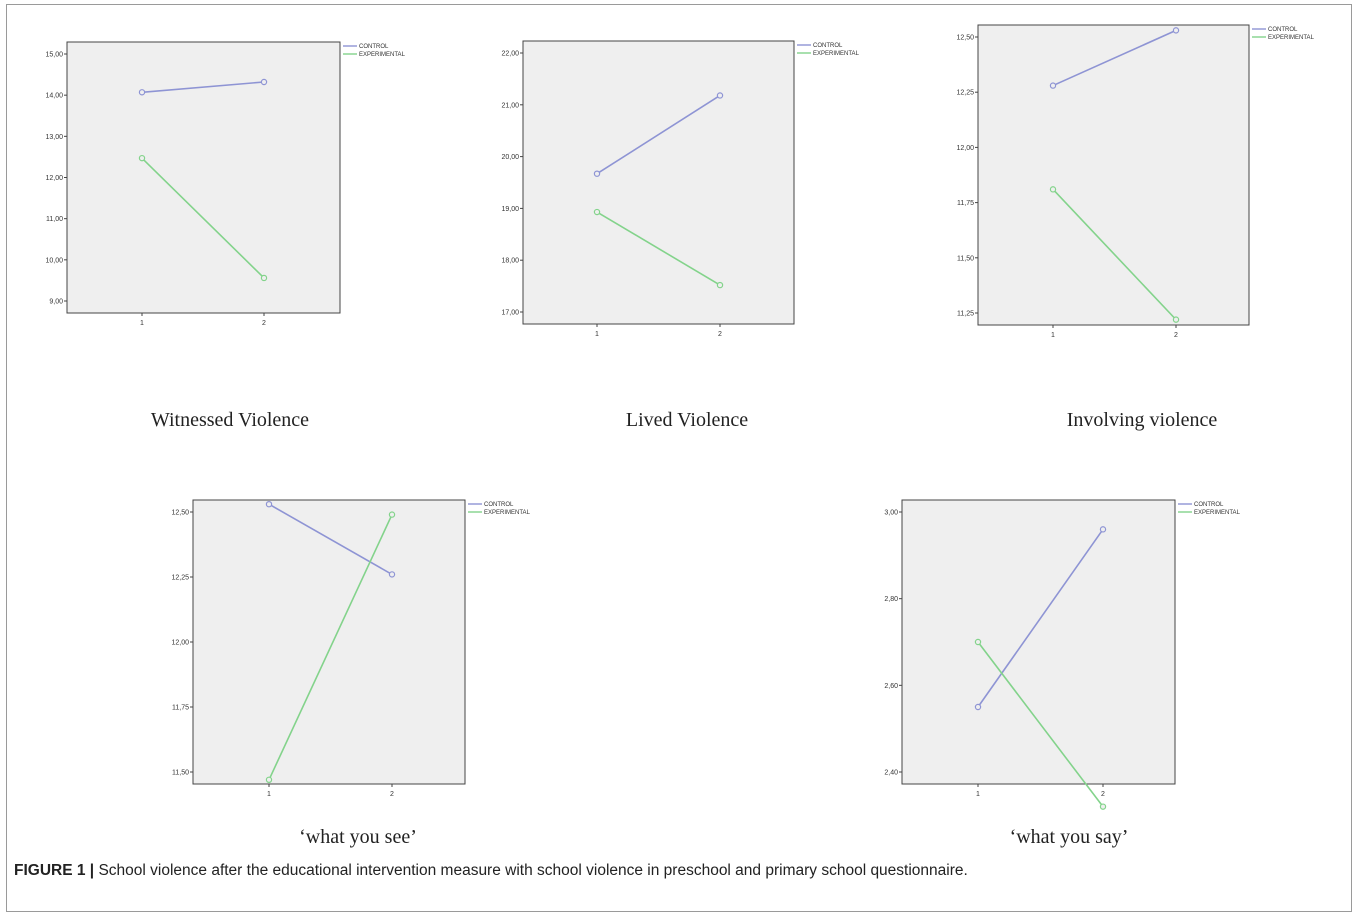 This screenshot has width=1358, height=916. I want to click on panel-title: Lived Violence, so click(687, 420).